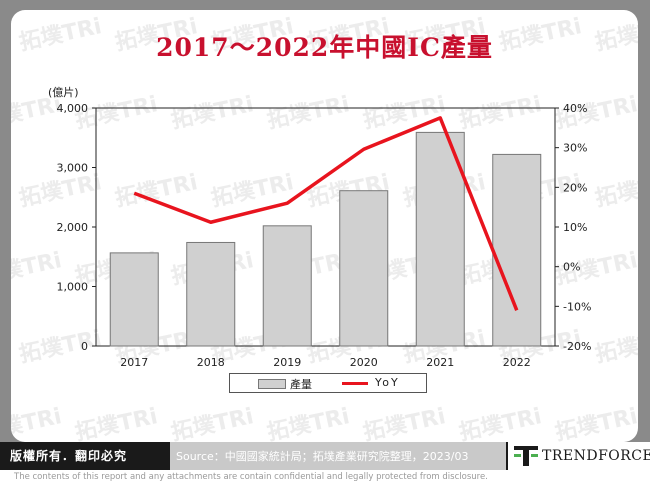  Describe the element at coordinates (73, 287) in the screenshot. I see `left-tick-label: 1,000` at that location.